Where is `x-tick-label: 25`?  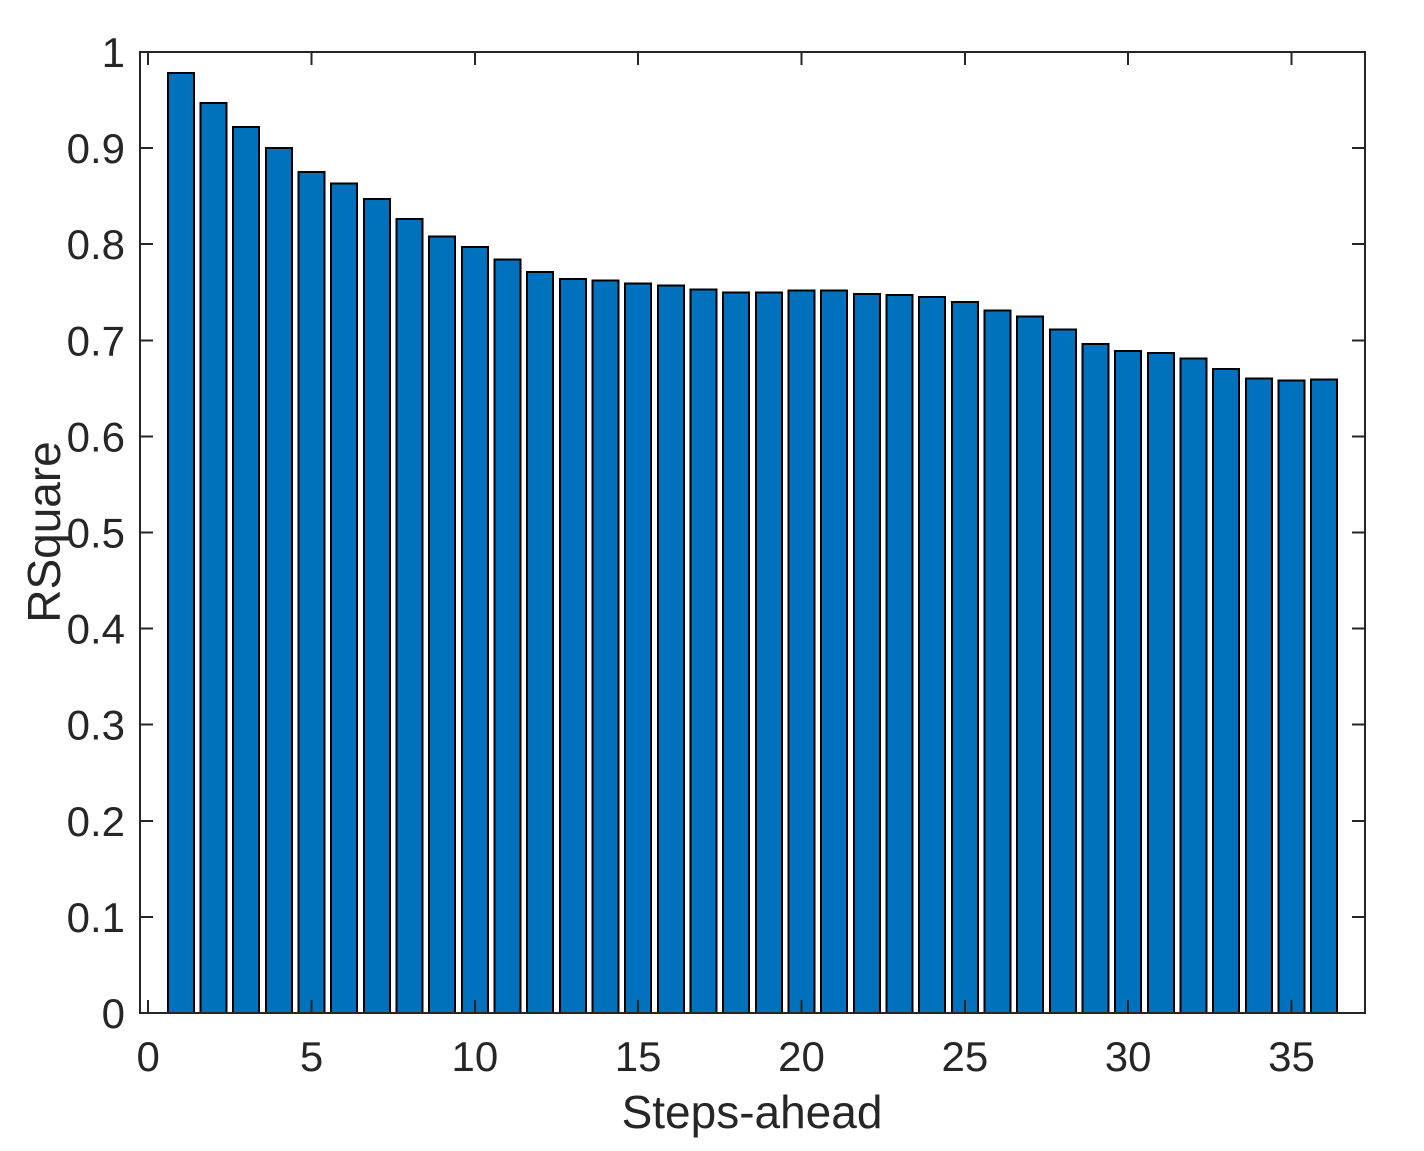 x-tick-label: 25 is located at coordinates (964, 1056).